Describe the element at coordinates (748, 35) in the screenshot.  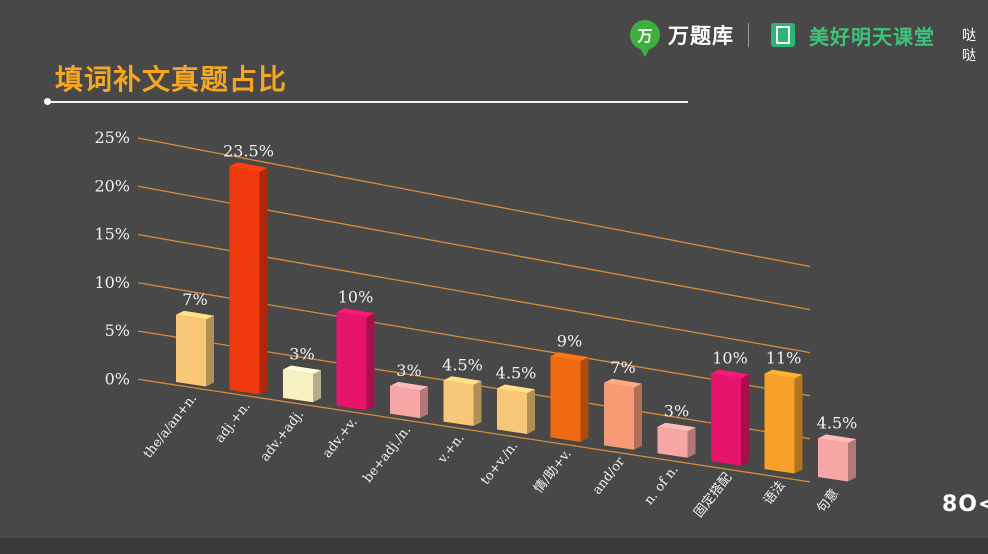
I see `brand-divider` at that location.